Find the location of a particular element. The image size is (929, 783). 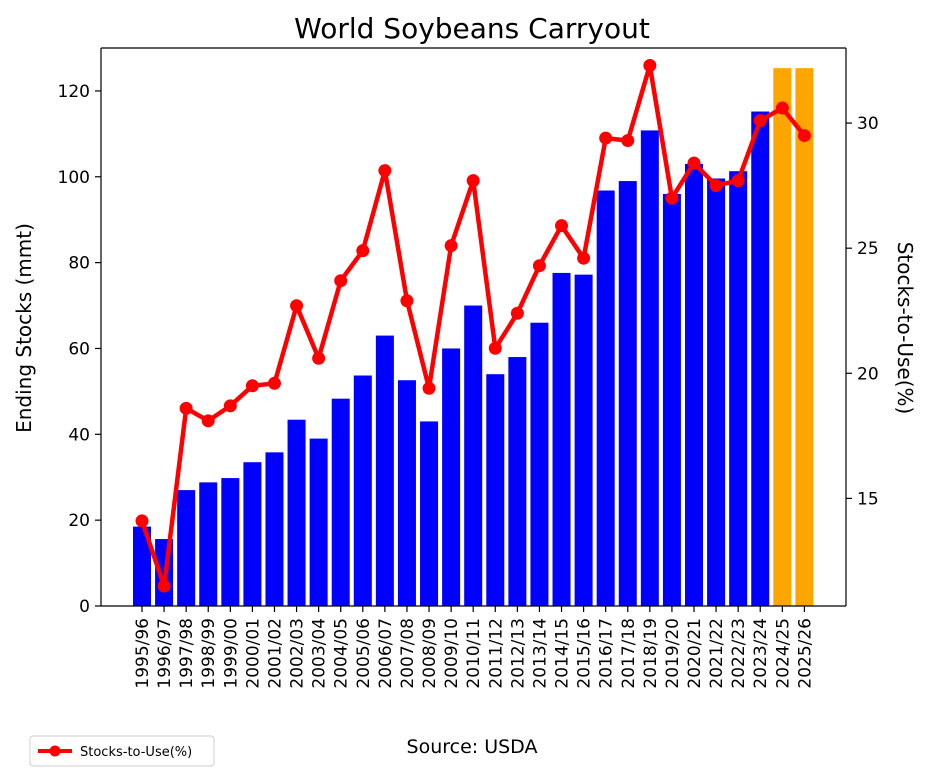

left-tick-layer: 0 20 40 60 80 100 120 is located at coordinates (79, 349).